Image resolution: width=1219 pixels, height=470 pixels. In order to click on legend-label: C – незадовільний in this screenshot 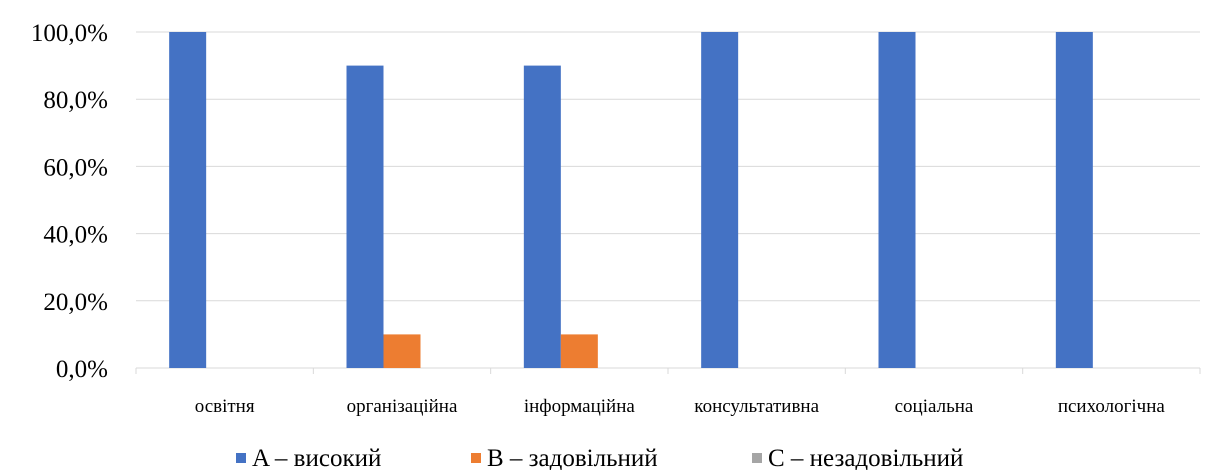, I will do `click(865, 457)`.